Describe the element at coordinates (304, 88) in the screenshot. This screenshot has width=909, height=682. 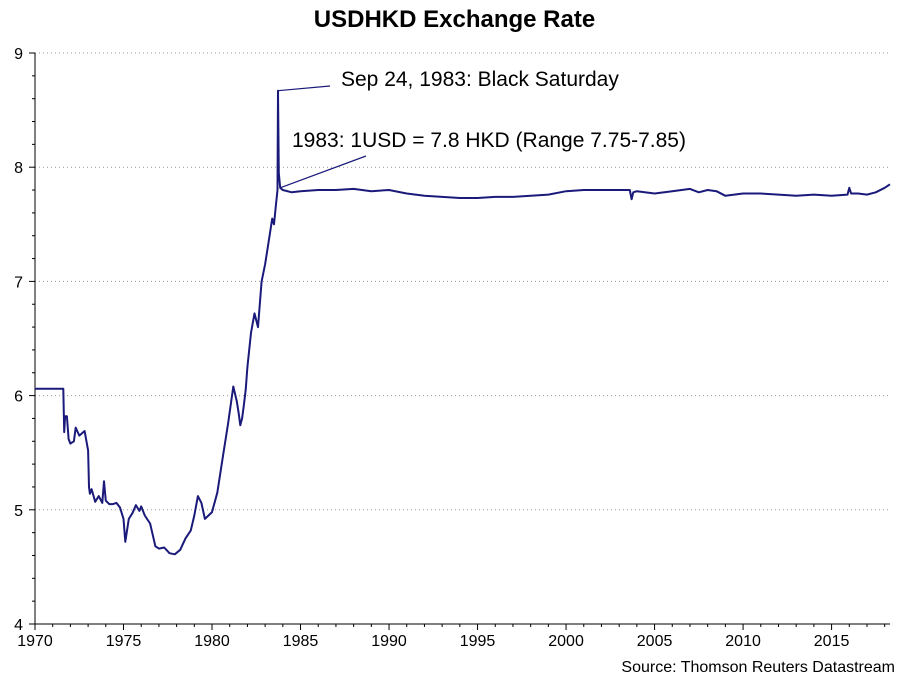
I see `annotation-leader-black-saturday` at that location.